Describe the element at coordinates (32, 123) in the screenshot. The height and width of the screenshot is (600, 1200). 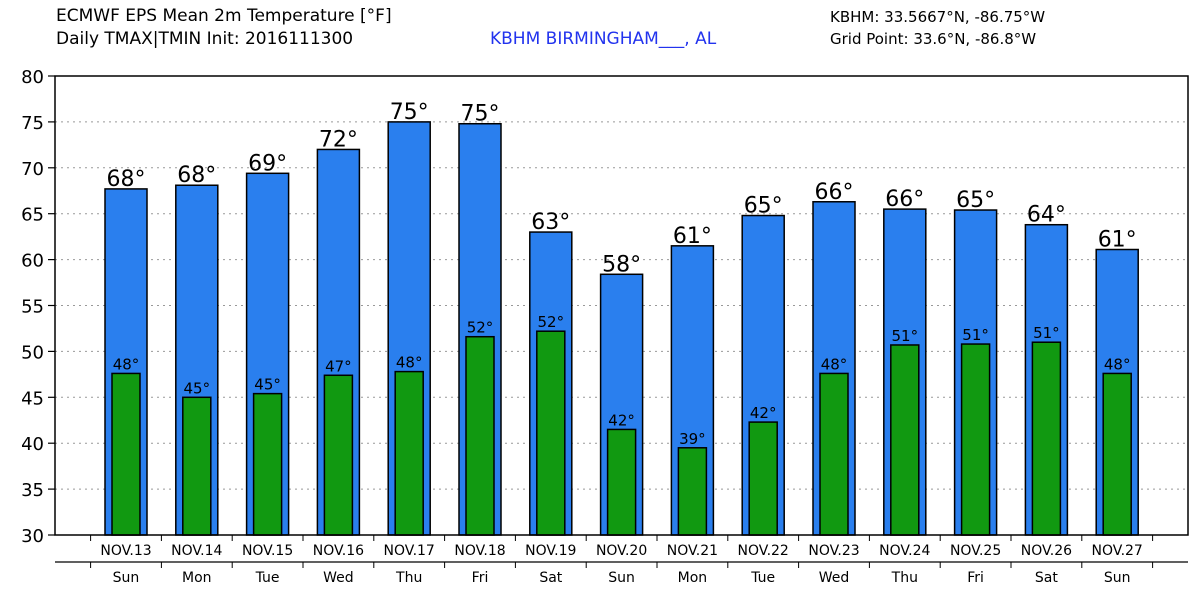
I see `y-tick-label: 75` at that location.